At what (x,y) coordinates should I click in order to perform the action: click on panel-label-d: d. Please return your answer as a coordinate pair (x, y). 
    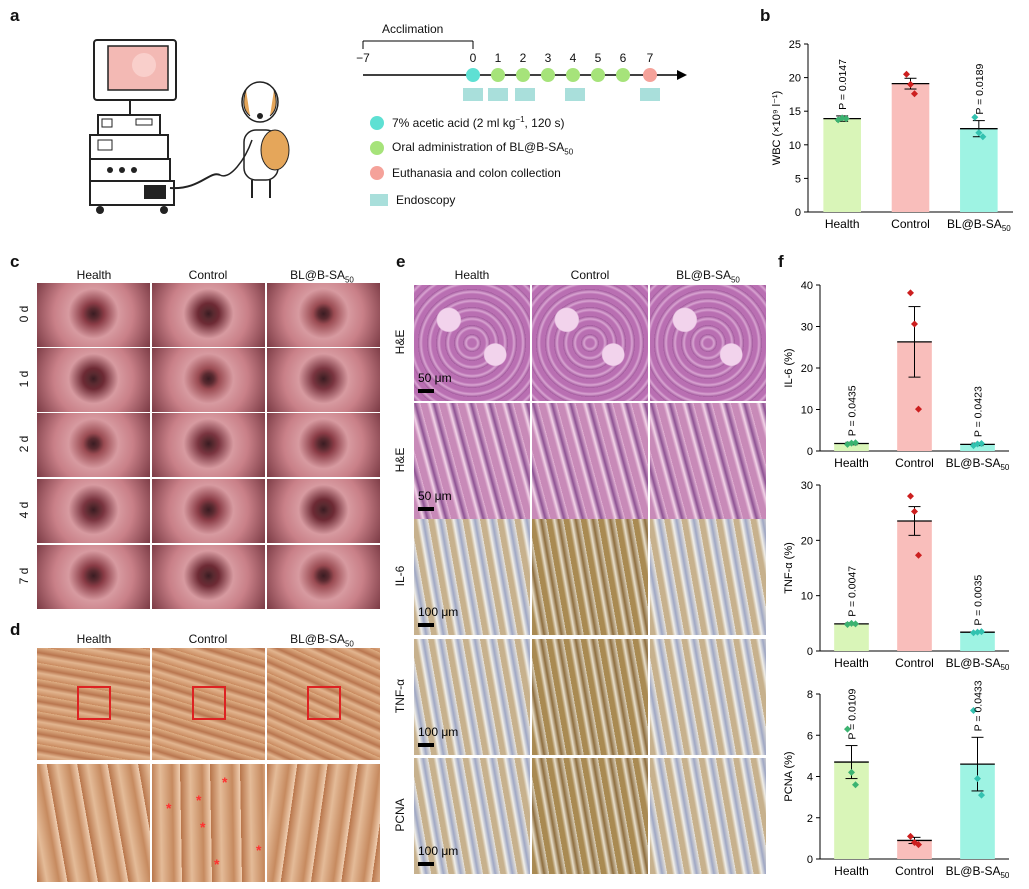
    Looking at the image, I should click on (15, 629).